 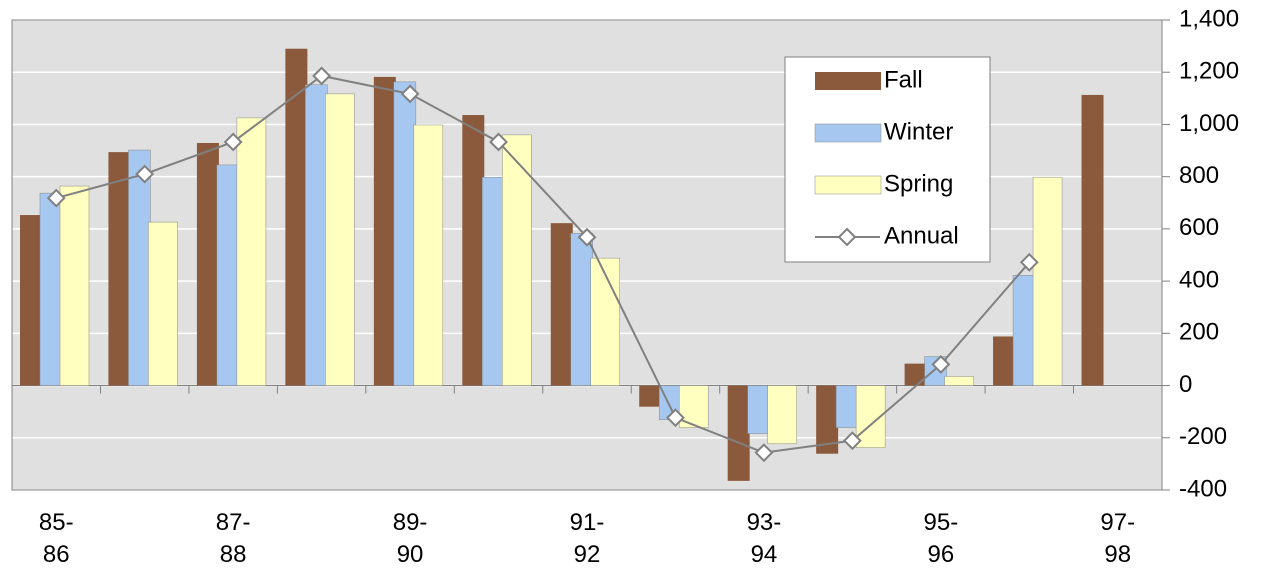 What do you see at coordinates (1199, 227) in the screenshot?
I see `y-tick-label: 600` at bounding box center [1199, 227].